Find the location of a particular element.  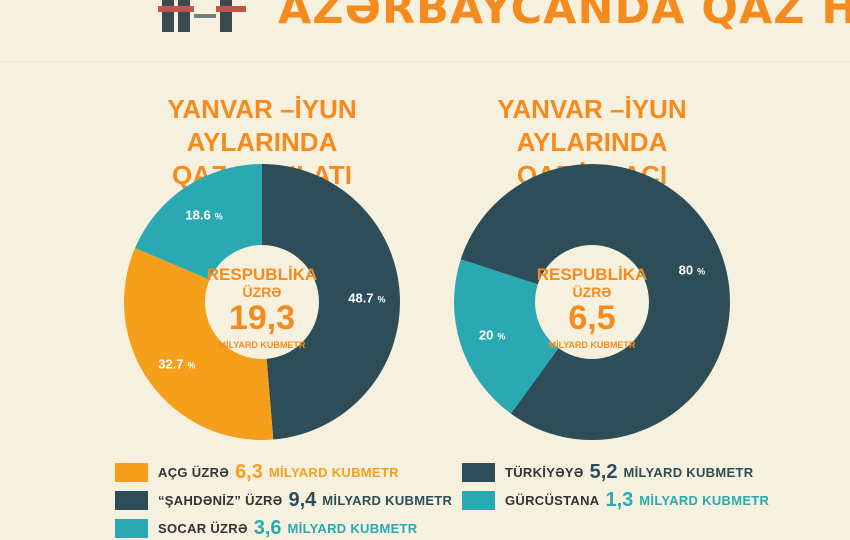

page-title: AZƏRBAYCANDA QAZ HASILATI is located at coordinates (564, 17).